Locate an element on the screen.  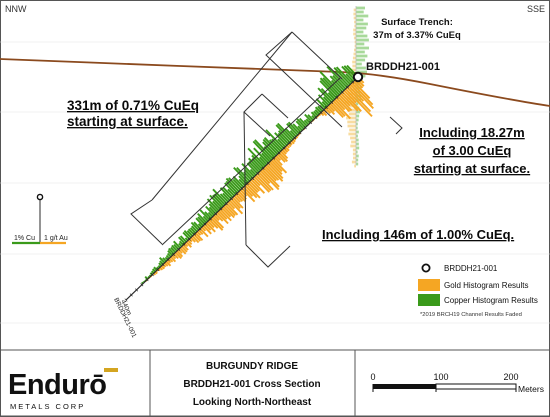
legend-copper-label: Copper Histogram Results is located at coordinates (491, 300).